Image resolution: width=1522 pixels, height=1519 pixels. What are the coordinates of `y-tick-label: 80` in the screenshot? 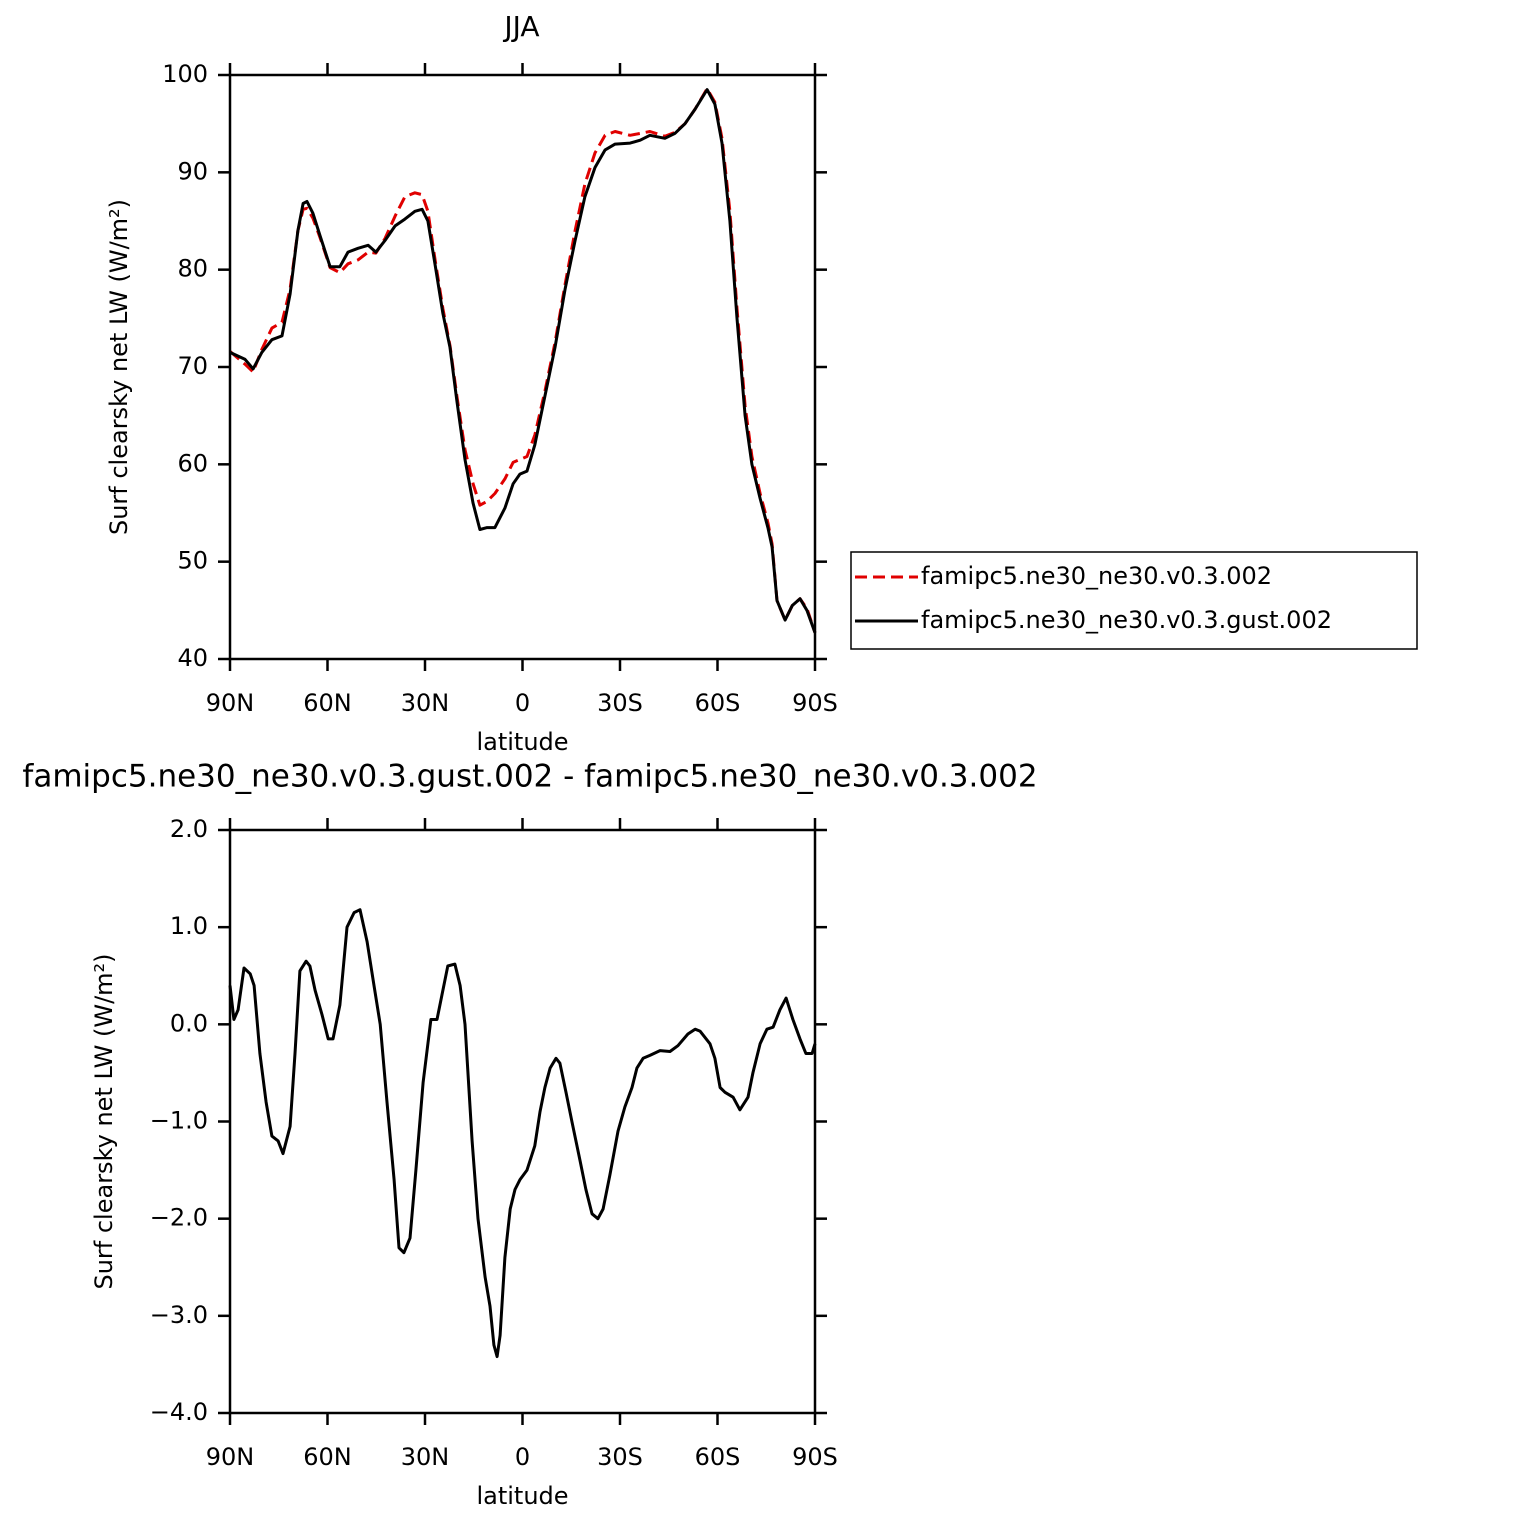 It's located at (192, 269).